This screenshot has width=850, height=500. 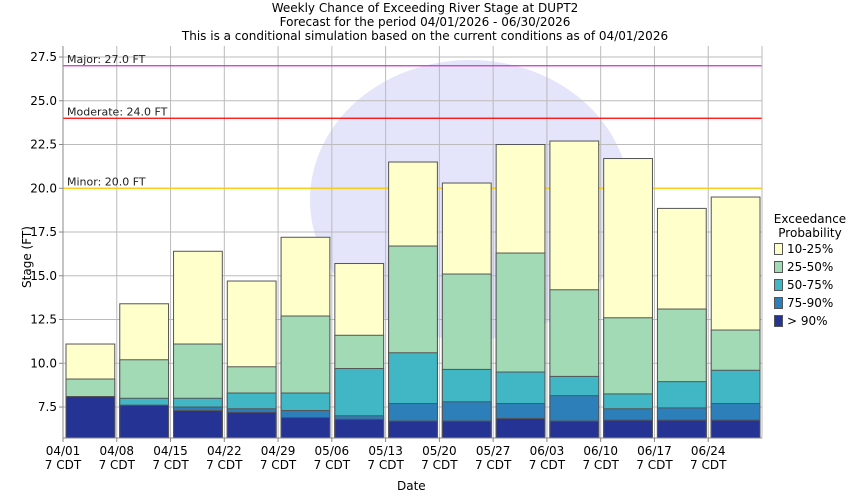 What do you see at coordinates (26, 257) in the screenshot?
I see `y-axis-label: Stage (FT)` at bounding box center [26, 257].